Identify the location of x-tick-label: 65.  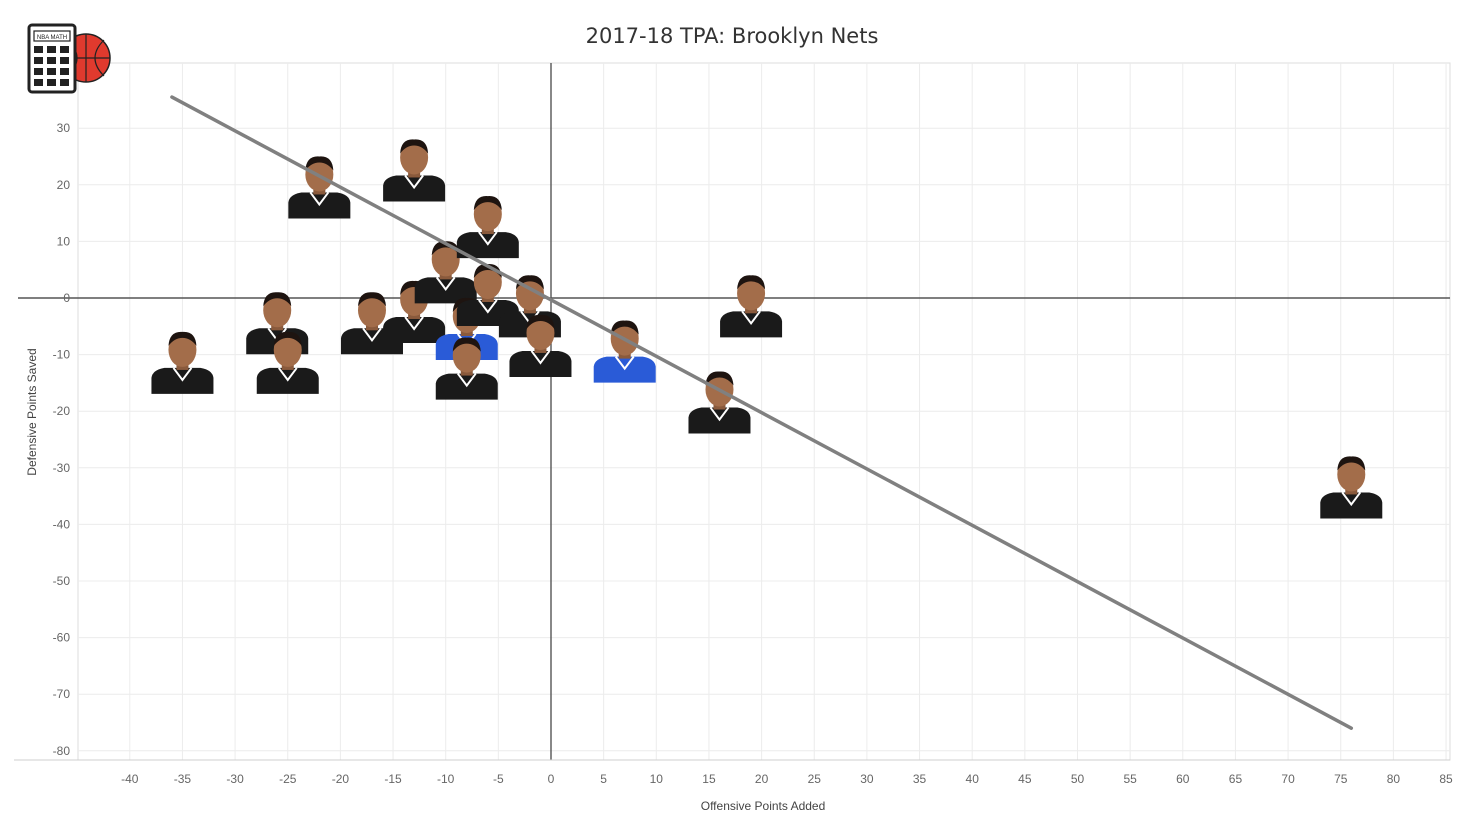
(1236, 779).